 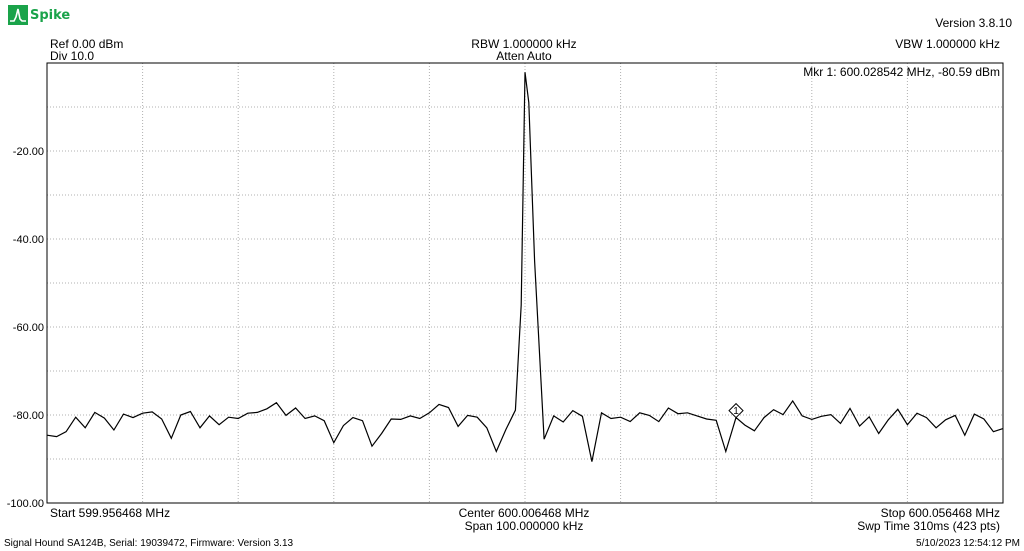 I want to click on app-logo: Spike, so click(x=39, y=15).